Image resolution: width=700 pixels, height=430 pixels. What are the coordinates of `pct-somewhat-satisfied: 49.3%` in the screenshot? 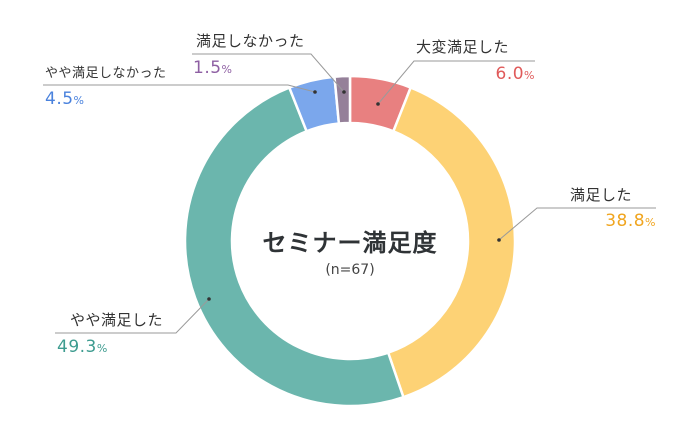 It's located at (82, 348).